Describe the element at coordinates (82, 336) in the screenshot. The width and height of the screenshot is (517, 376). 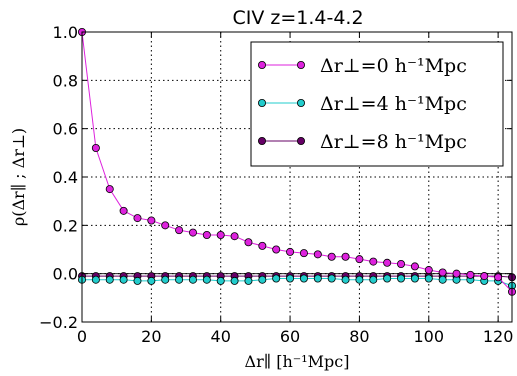
I see `x-tick-label: 0` at that location.